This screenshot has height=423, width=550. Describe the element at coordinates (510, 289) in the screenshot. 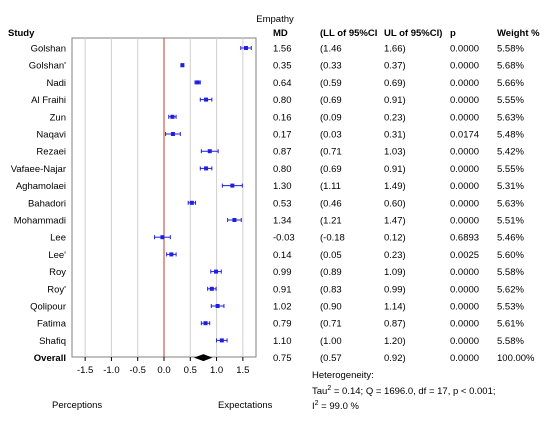

I see `weight-value: 5.62%` at that location.